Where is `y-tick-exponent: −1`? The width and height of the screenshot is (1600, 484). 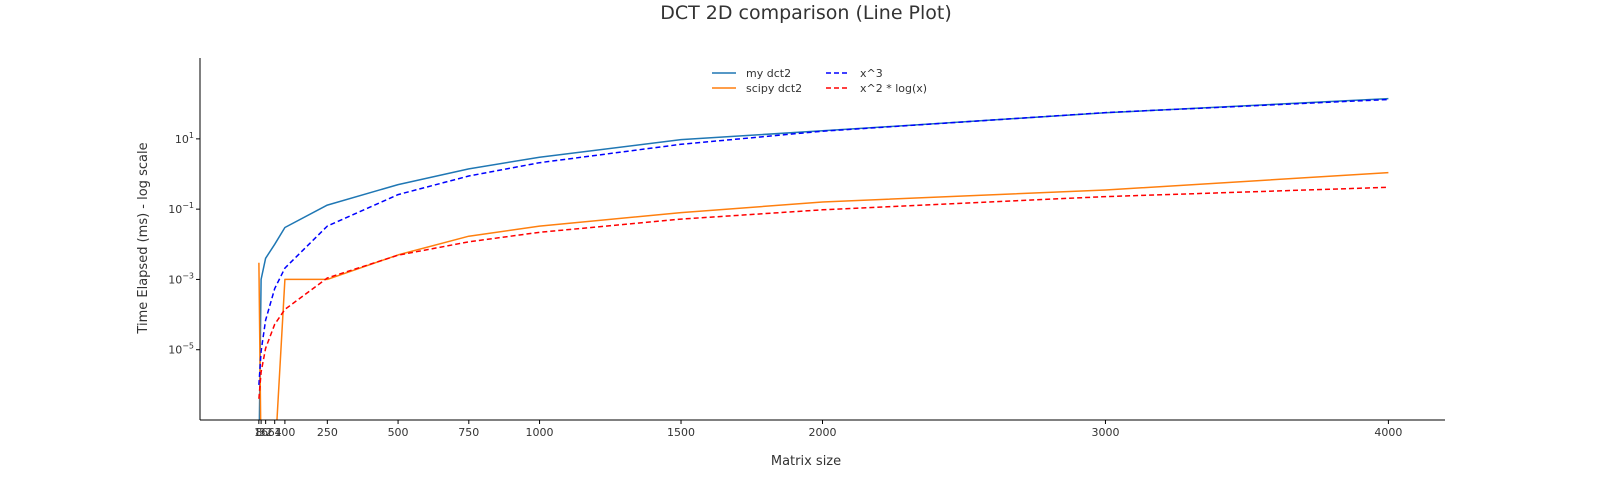 y-tick-exponent: −1 is located at coordinates (188, 205).